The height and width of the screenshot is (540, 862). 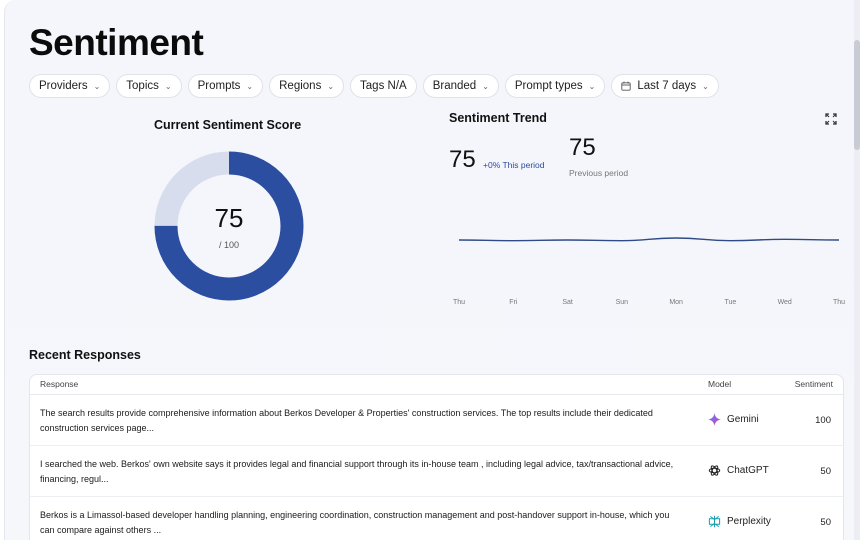 What do you see at coordinates (857, 95) in the screenshot?
I see `scrollbar-thumb` at bounding box center [857, 95].